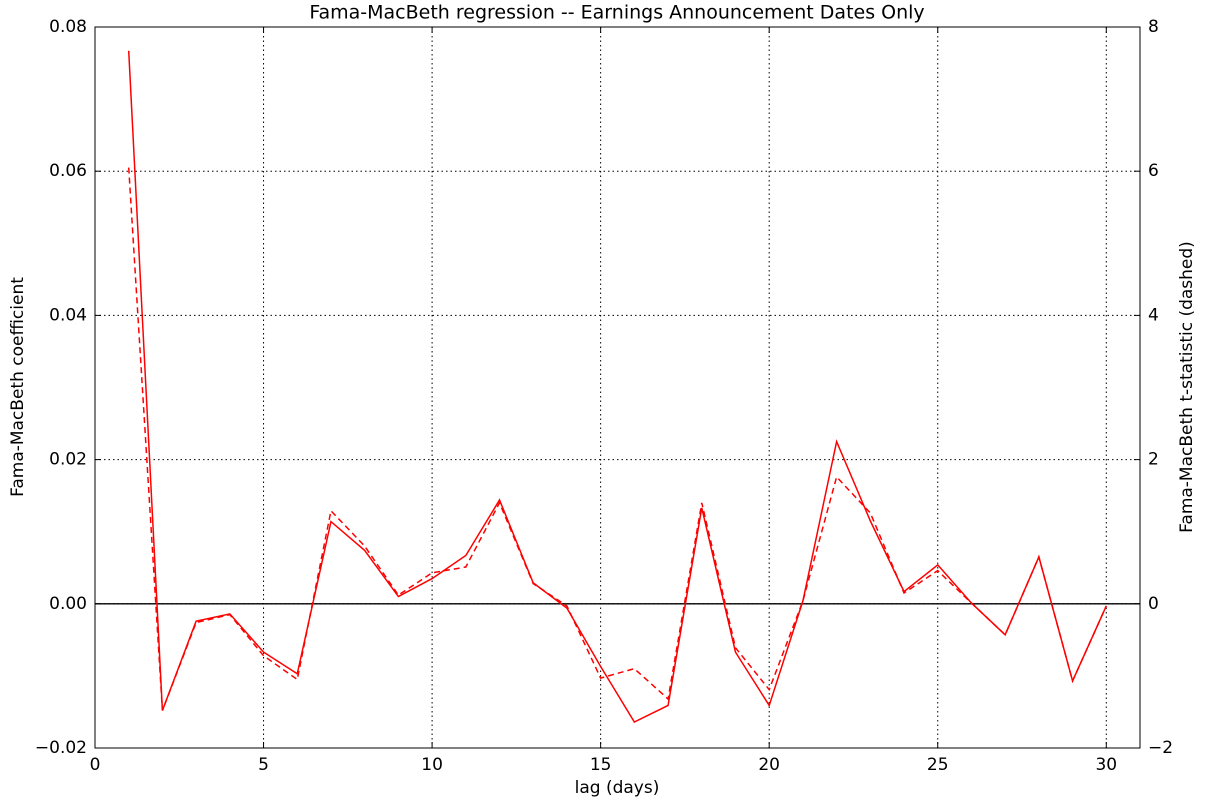  What do you see at coordinates (1153, 460) in the screenshot?
I see `y2-tick-label: 2` at bounding box center [1153, 460].